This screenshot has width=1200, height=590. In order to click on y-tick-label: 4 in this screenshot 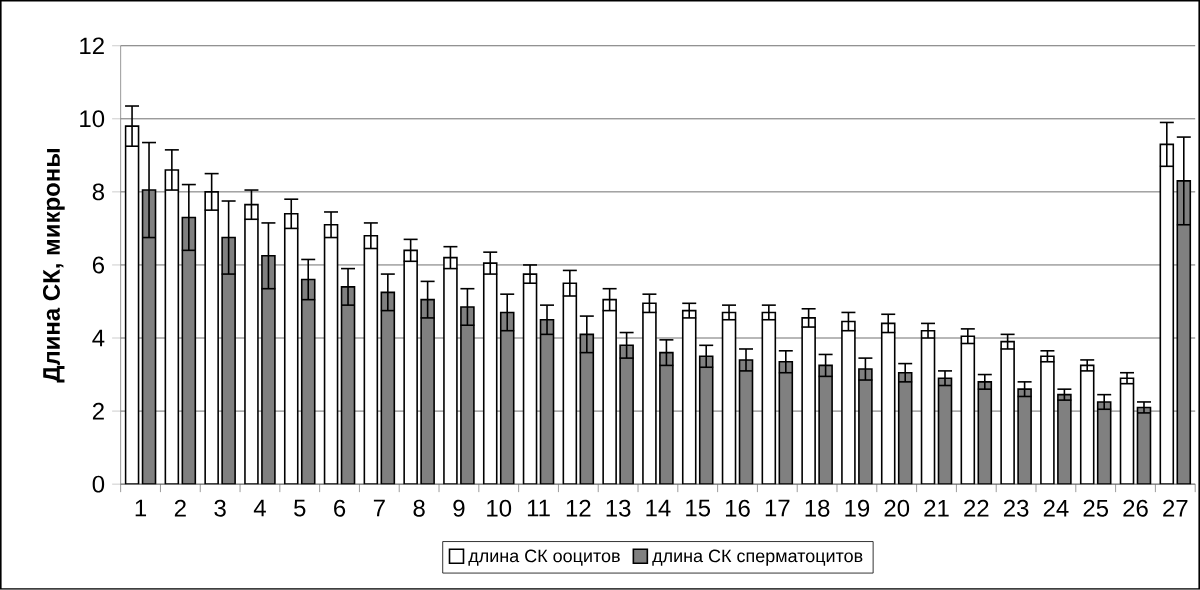, I will do `click(98, 338)`.